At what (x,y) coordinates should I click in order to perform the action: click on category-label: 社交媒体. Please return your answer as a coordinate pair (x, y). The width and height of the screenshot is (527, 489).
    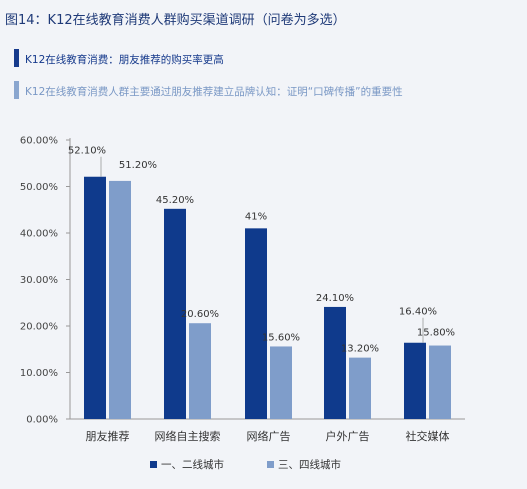
    Looking at the image, I should click on (428, 436).